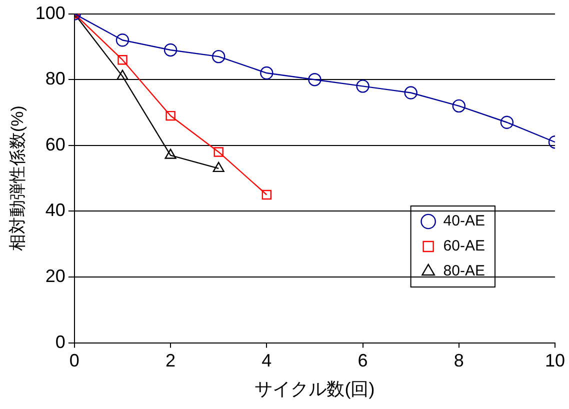 The width and height of the screenshot is (569, 409). I want to click on legend-label: 80-AE, so click(464, 271).